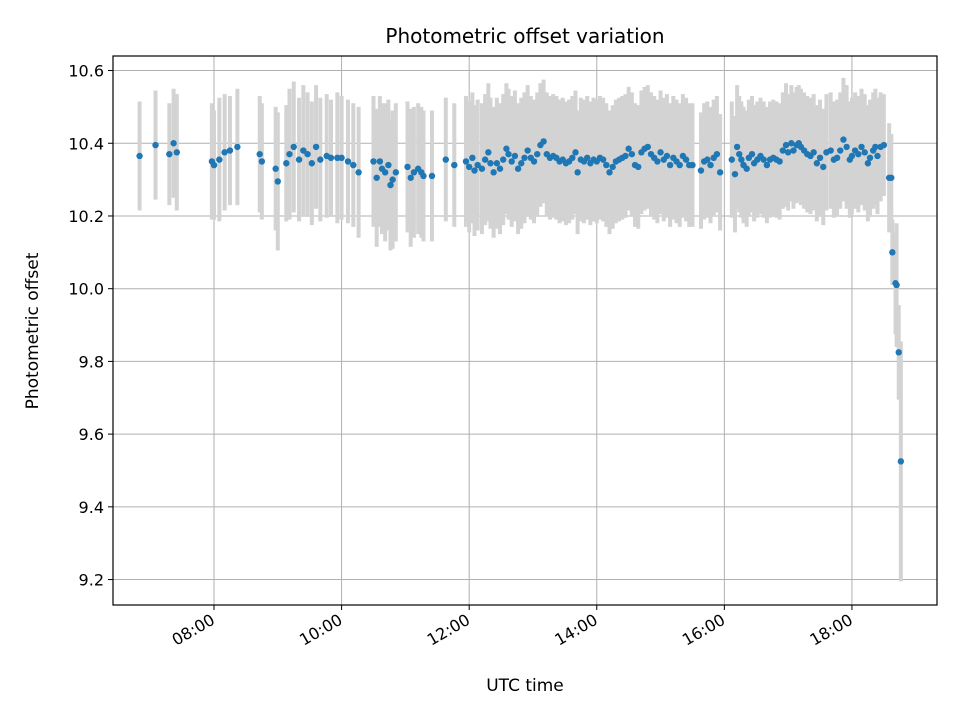  Describe the element at coordinates (575, 630) in the screenshot. I see `x-tick-label: 14:00` at that location.